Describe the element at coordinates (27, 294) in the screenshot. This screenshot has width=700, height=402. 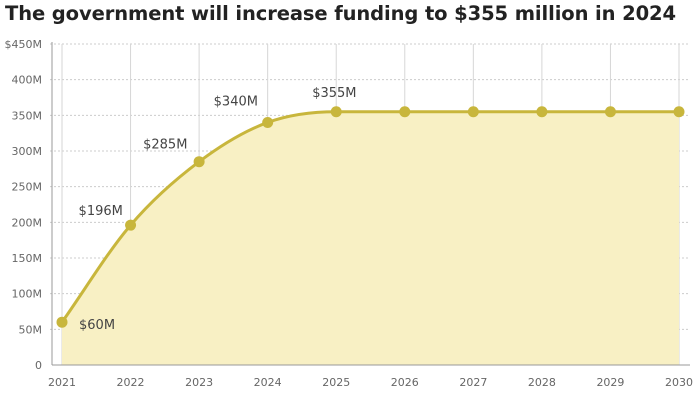
I see `y-tick-label: 100M` at that location.